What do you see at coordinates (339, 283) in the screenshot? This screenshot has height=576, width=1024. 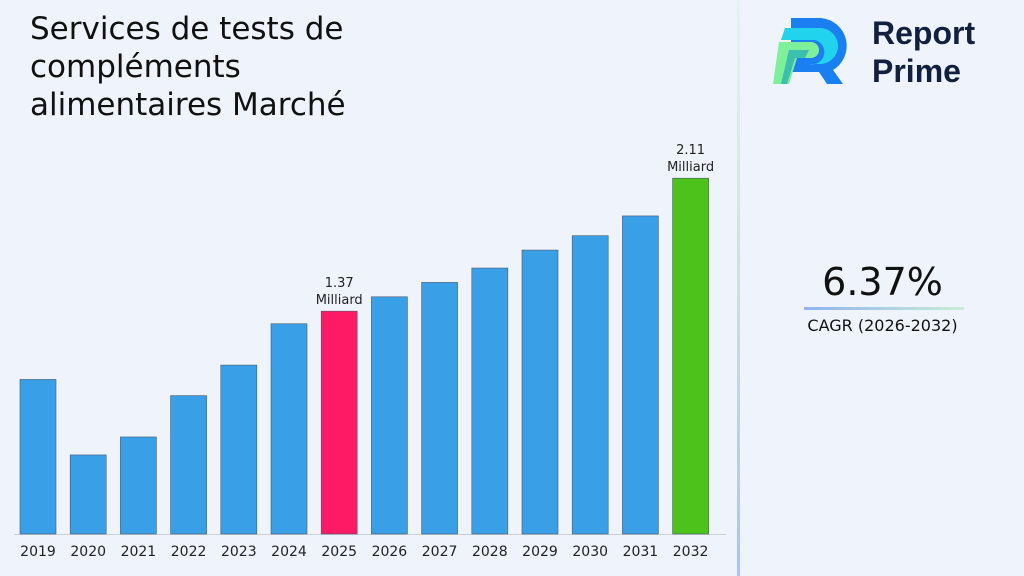 I see `data-label-value: 1.37` at bounding box center [339, 283].